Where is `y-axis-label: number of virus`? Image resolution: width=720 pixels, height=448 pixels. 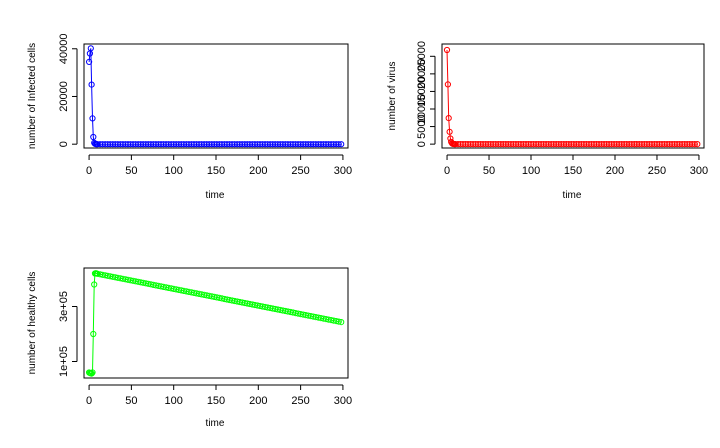
y-axis-label: number of virus is located at coordinates (392, 96).